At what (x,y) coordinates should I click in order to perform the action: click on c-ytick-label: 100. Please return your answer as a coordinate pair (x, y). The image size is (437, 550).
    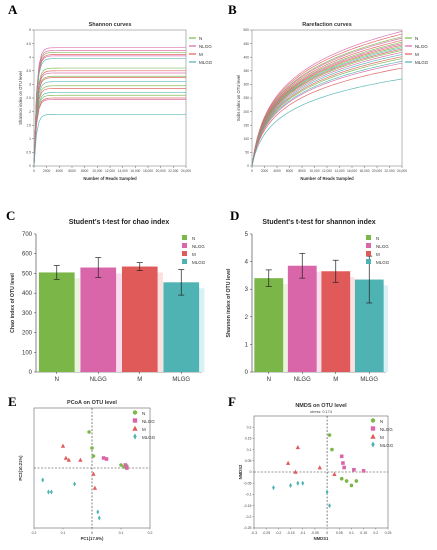
    Looking at the image, I should click on (27, 353).